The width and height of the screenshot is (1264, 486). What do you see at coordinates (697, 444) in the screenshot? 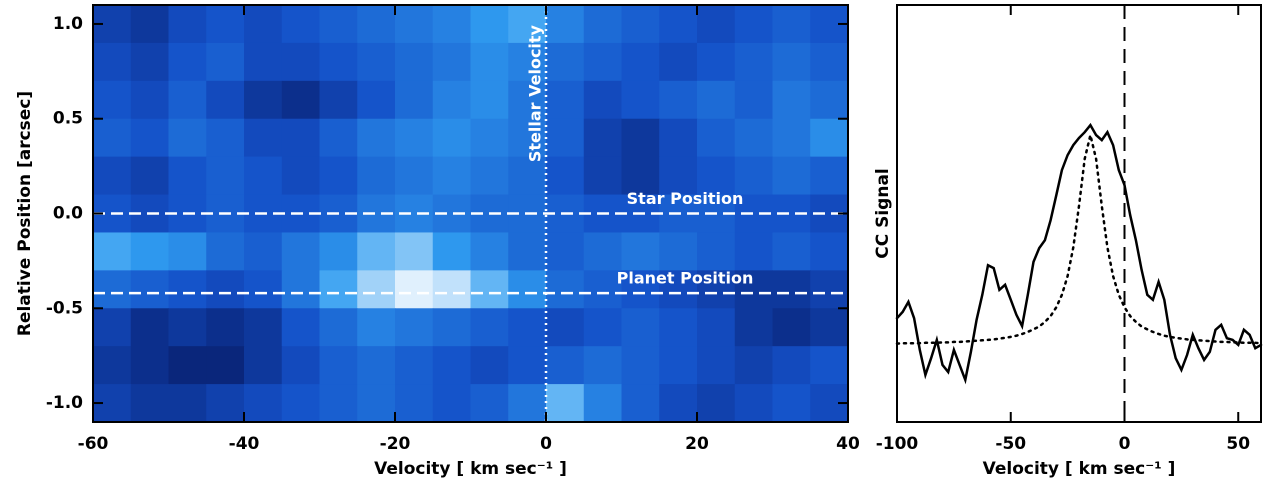
I see `x-tick-label: 20` at bounding box center [697, 444].